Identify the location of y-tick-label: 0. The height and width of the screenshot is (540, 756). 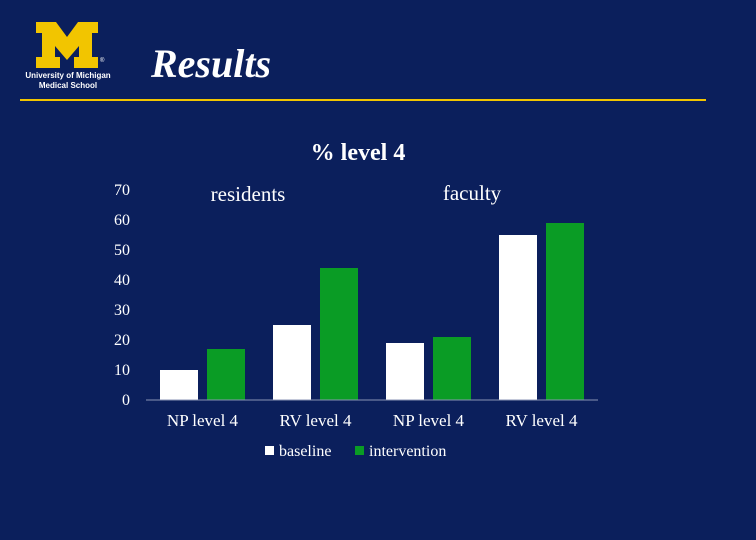
(126, 400).